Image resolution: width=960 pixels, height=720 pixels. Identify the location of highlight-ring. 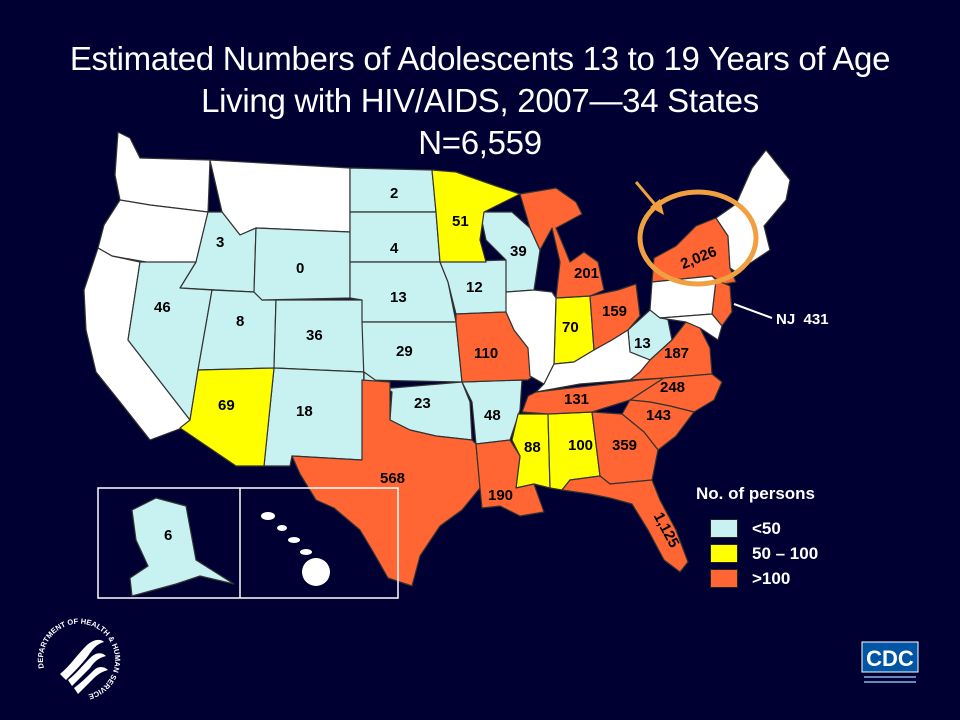
(698, 238).